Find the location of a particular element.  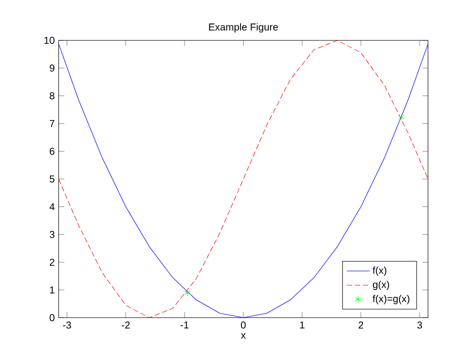

legend-label: g(x) is located at coordinates (381, 285).